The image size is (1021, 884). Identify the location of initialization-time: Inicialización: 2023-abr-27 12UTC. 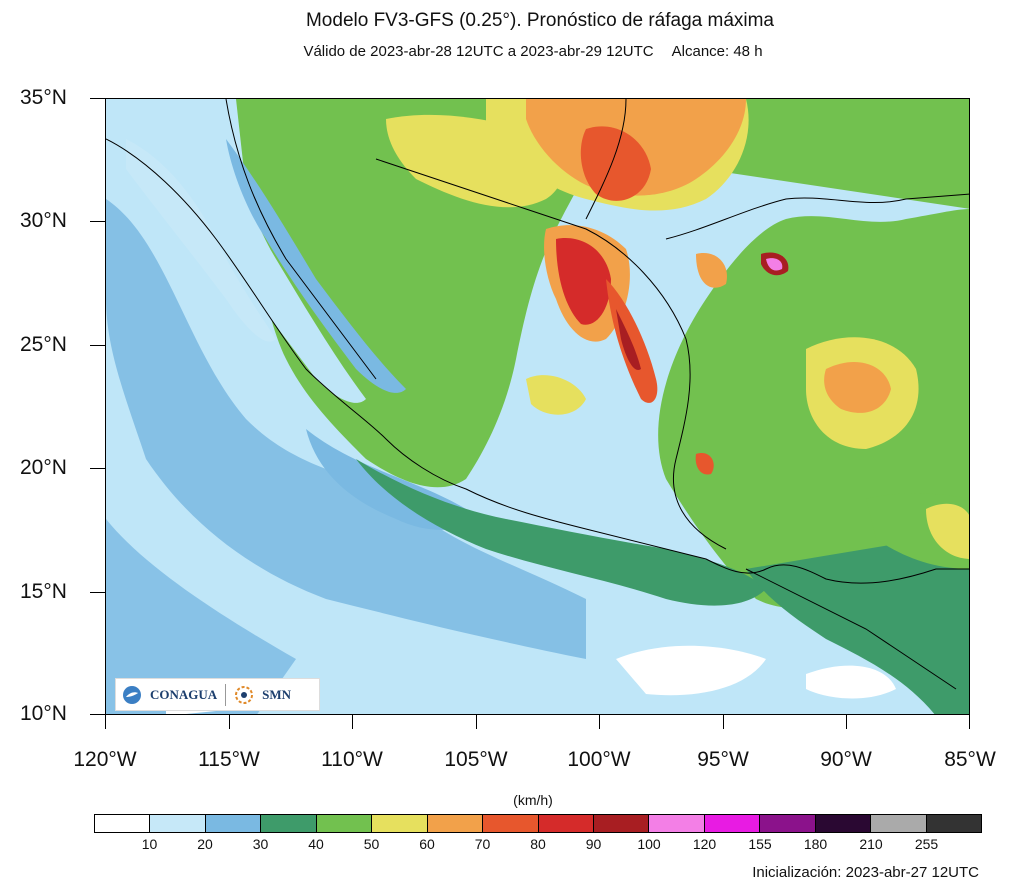
(865, 872).